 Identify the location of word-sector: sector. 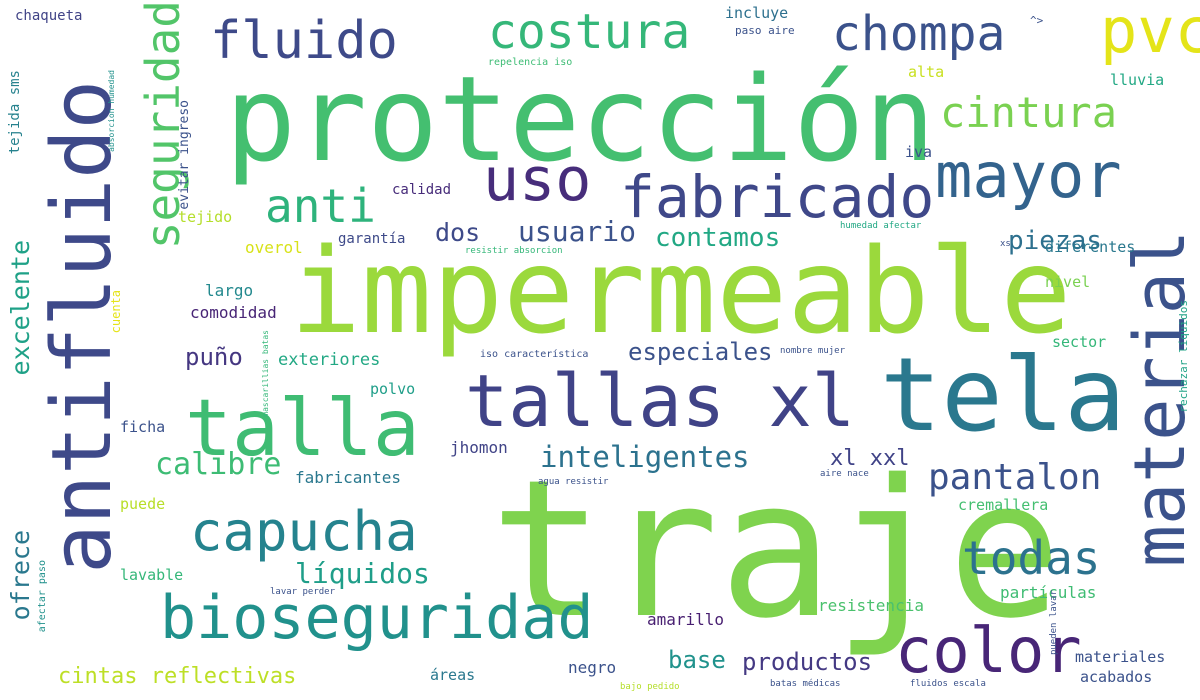
(1079, 342).